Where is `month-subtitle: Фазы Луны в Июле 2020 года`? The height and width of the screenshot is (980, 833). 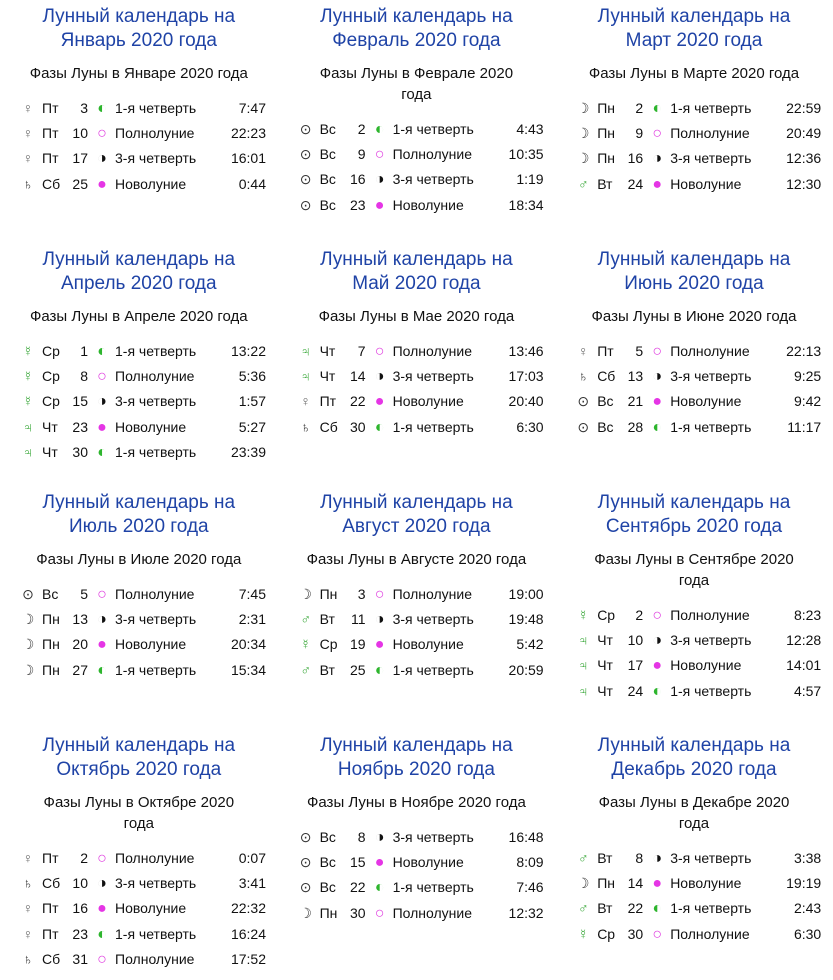
month-subtitle: Фазы Луны в Июле 2020 года is located at coordinates (139, 559).